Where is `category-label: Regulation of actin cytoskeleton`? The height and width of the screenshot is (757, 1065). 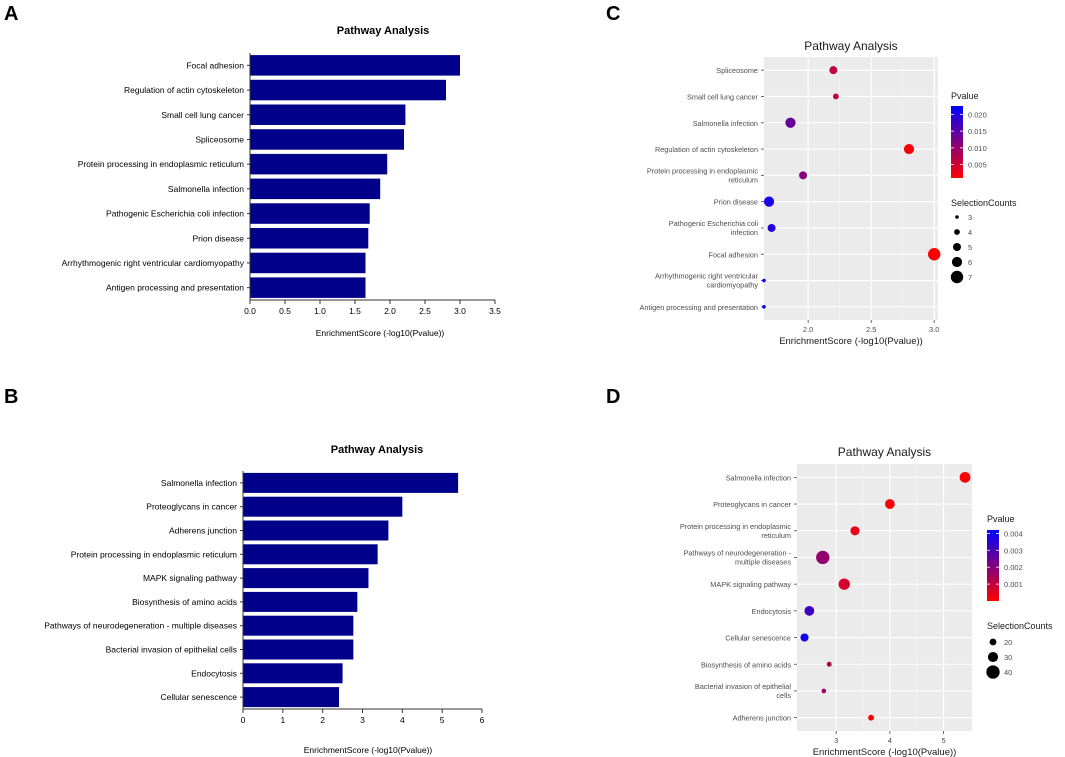 category-label: Regulation of actin cytoskeleton is located at coordinates (184, 90).